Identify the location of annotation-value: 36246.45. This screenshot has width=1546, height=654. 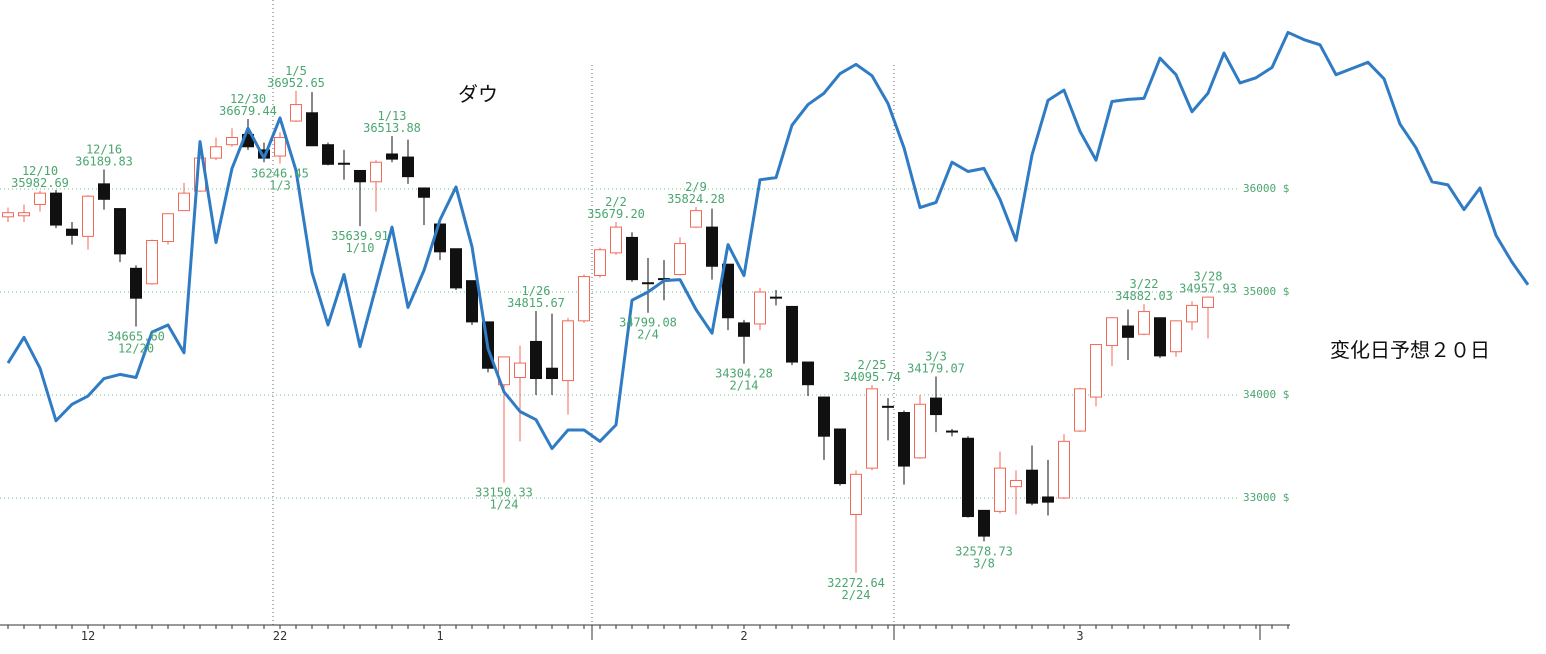
(280, 174).